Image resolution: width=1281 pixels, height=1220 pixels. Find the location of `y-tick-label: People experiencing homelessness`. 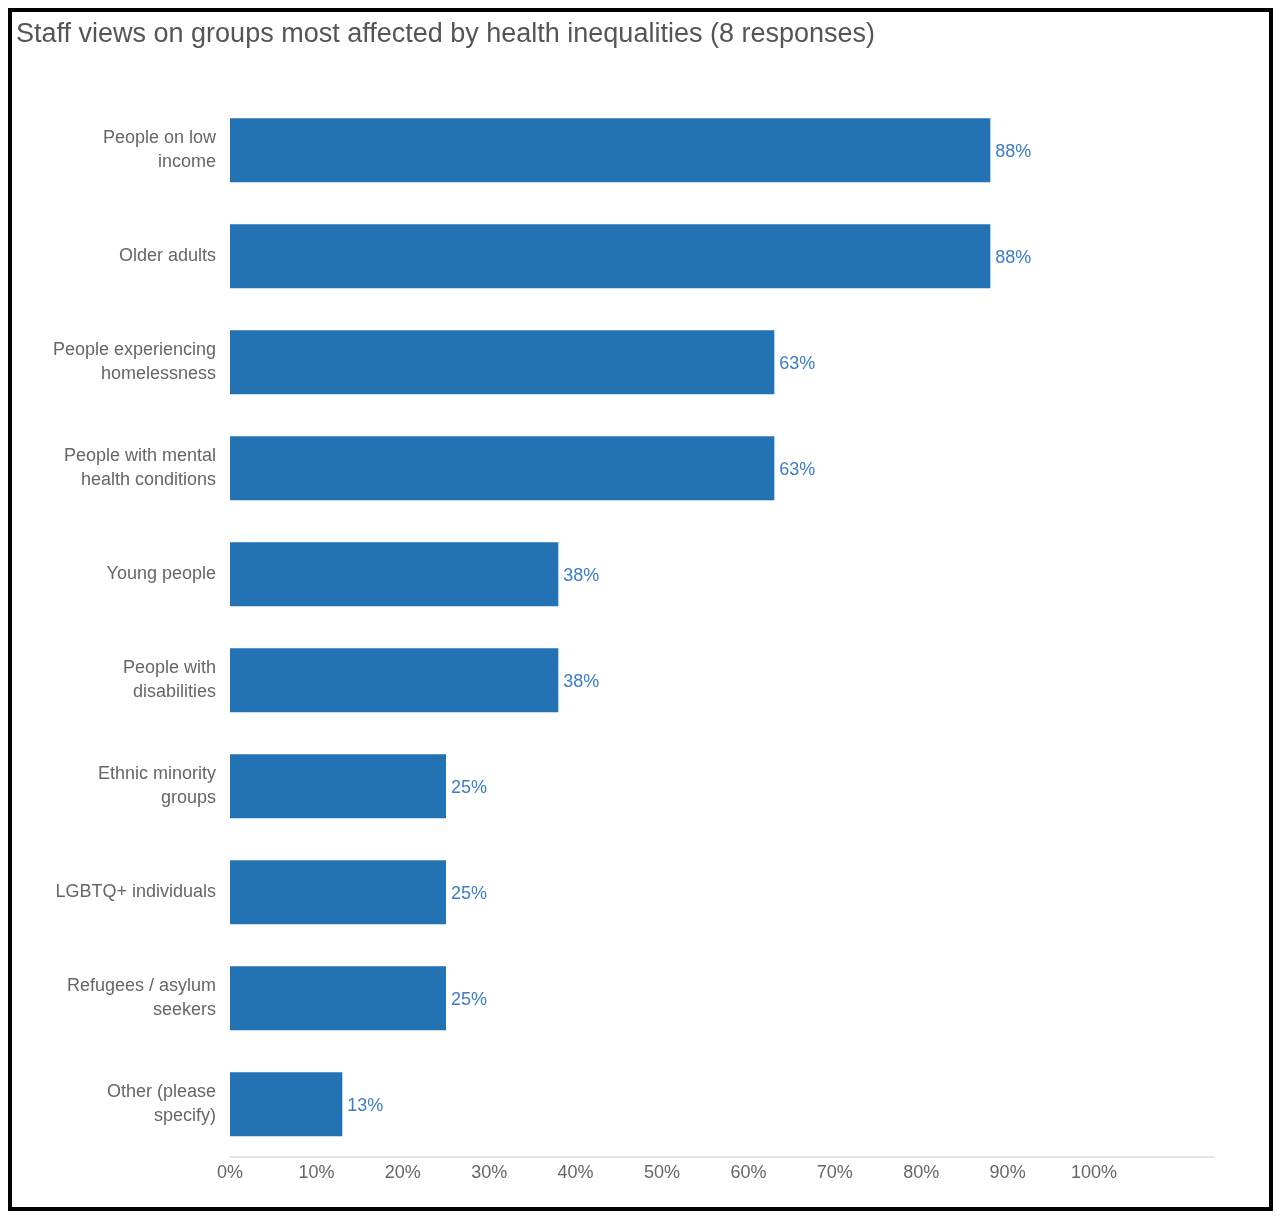

y-tick-label: People experiencing homelessness is located at coordinates (134, 360).